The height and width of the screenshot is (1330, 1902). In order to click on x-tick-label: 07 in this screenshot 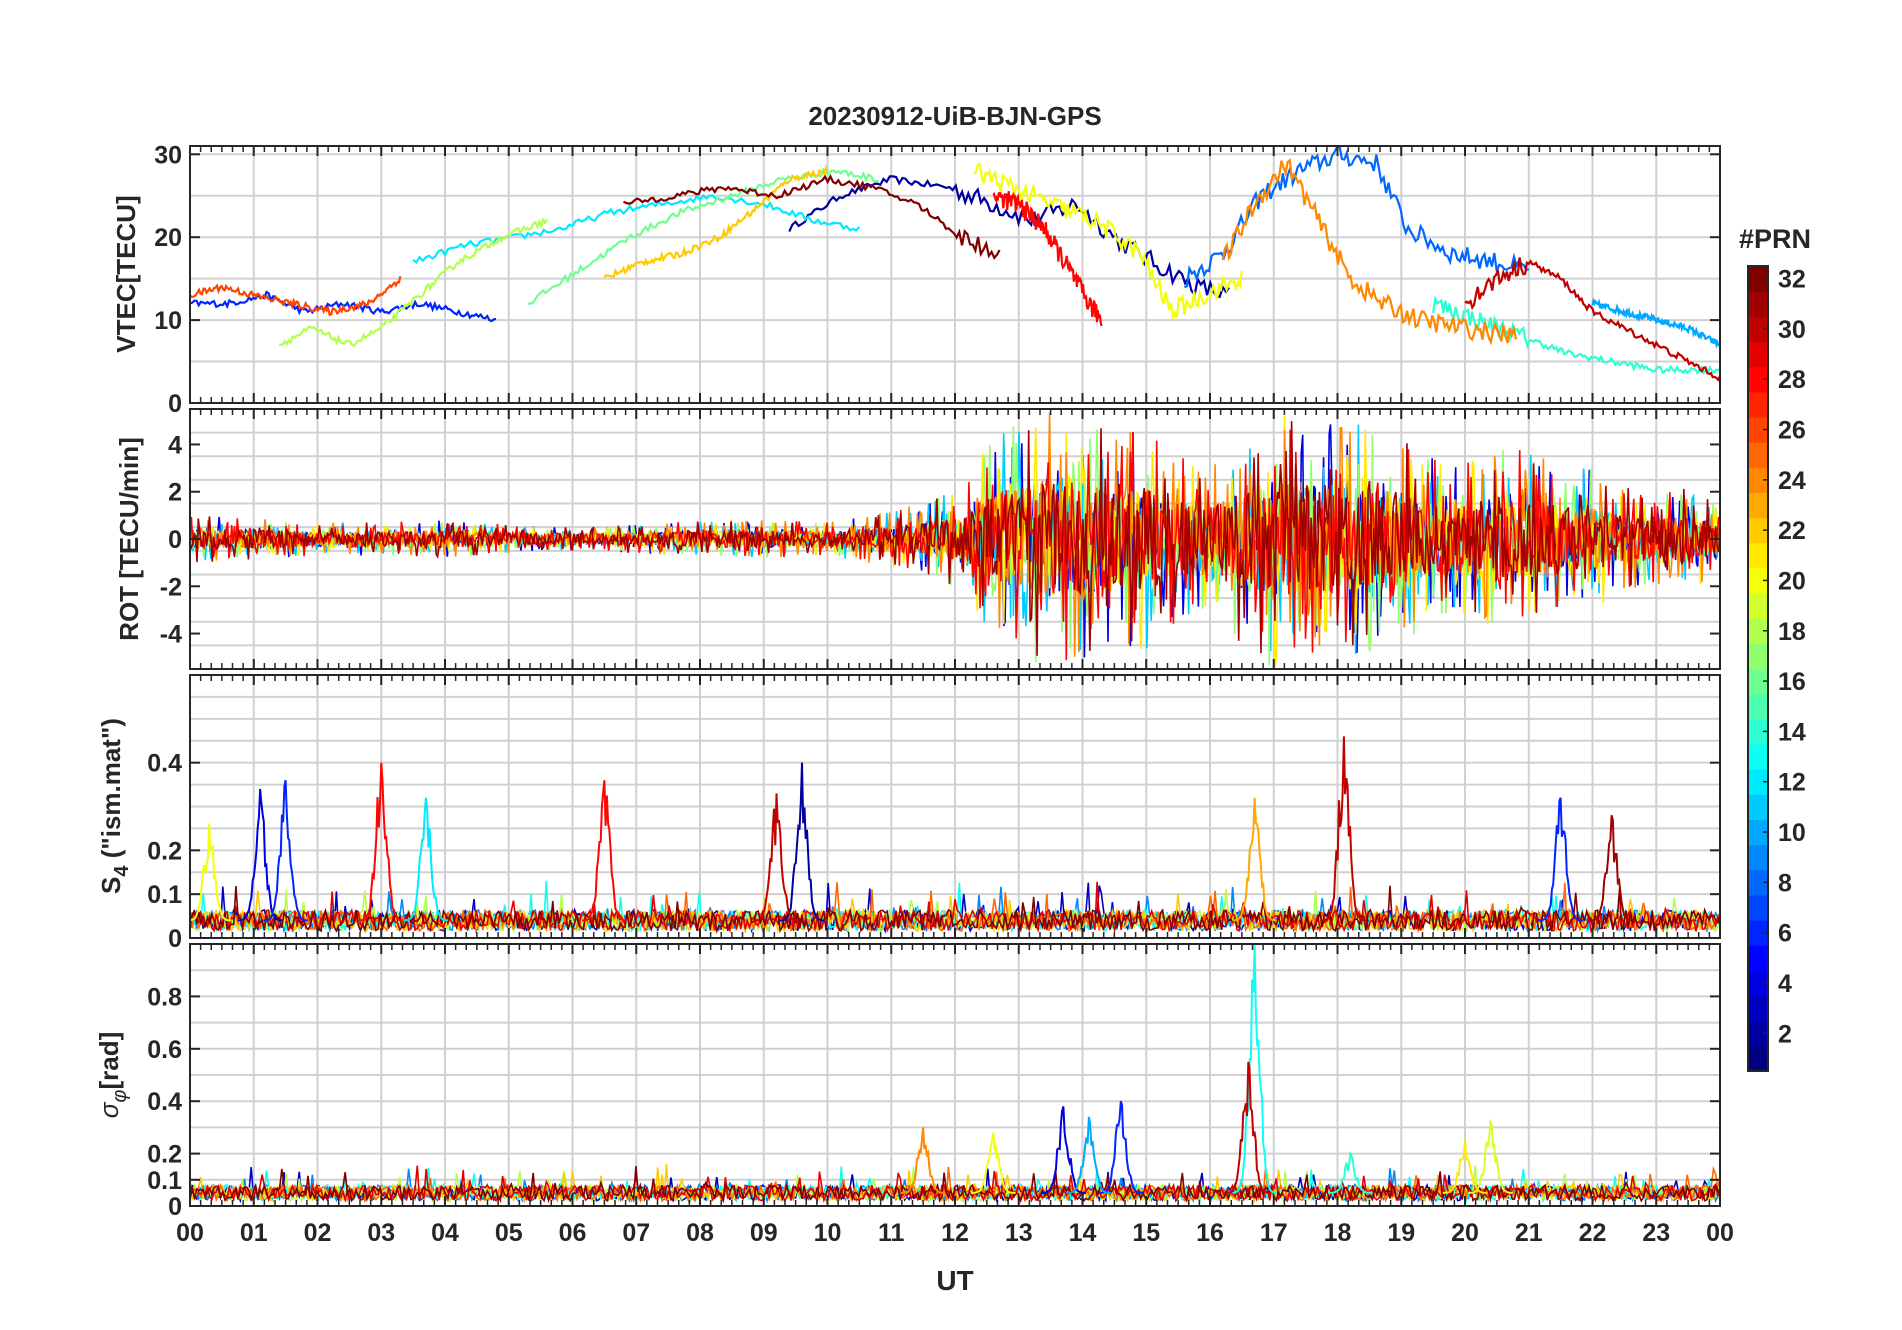, I will do `click(636, 1233)`.